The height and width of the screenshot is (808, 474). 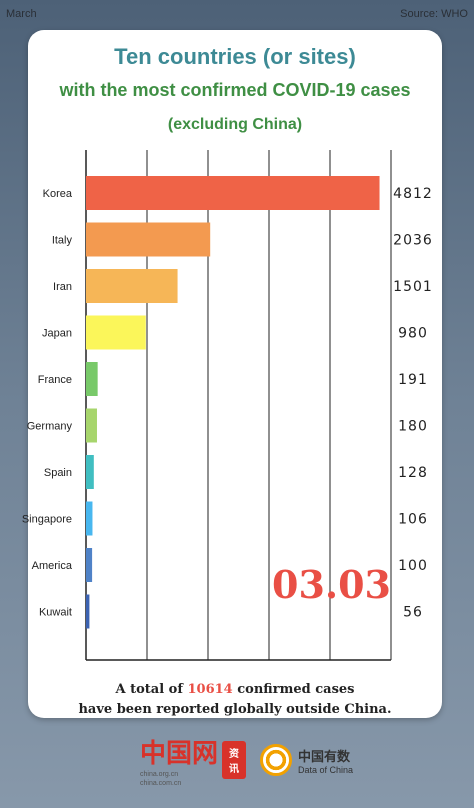 What do you see at coordinates (235, 90) in the screenshot?
I see `chart-title-line2: with the most confirmed COVID-19 cases` at bounding box center [235, 90].